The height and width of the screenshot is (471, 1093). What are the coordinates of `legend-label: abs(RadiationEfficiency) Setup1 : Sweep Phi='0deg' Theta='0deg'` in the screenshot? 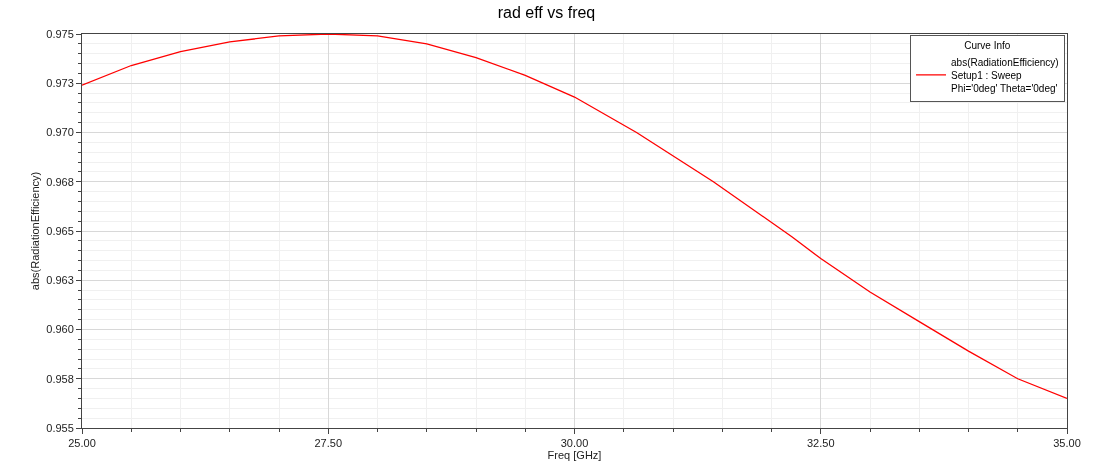 It's located at (1005, 75).